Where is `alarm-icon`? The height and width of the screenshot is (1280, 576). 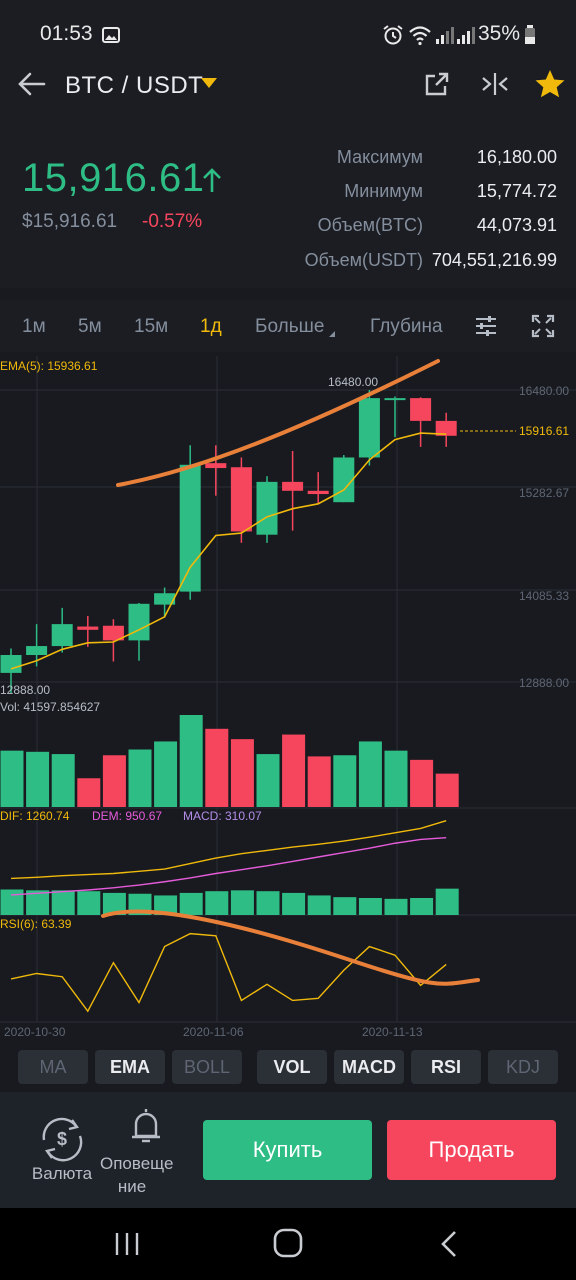
alarm-icon is located at coordinates (393, 35).